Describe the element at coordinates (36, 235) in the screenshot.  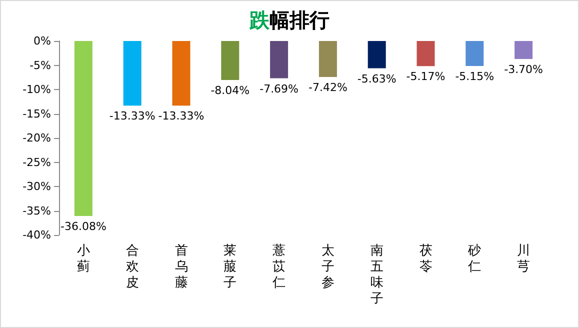
I see `y-tick-label: -40%` at that location.